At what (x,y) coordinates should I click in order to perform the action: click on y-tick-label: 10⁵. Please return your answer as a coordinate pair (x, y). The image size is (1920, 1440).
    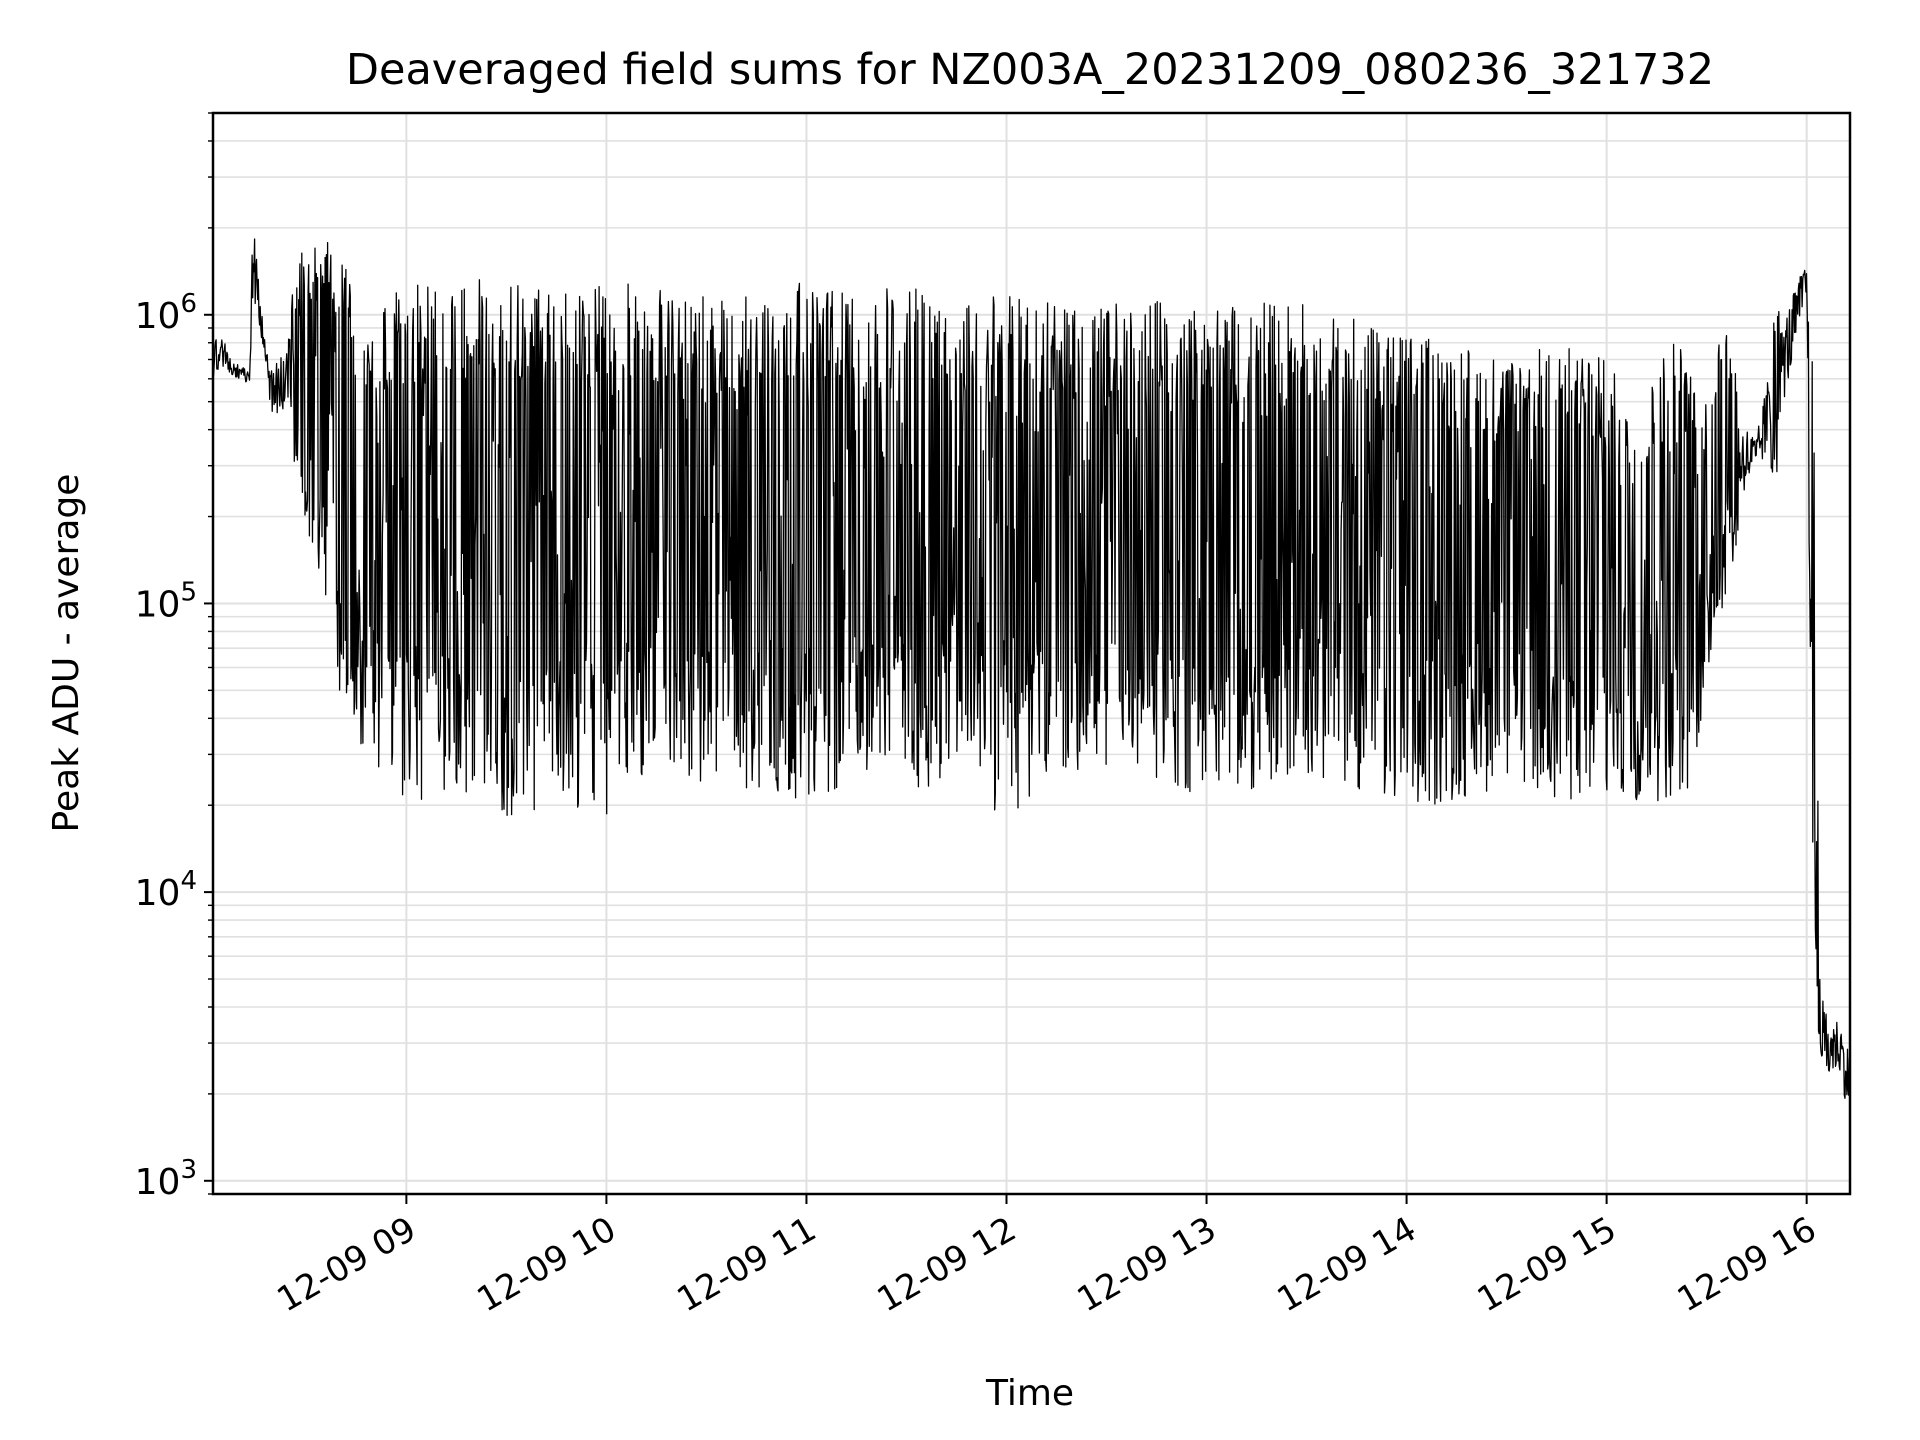
    Looking at the image, I should click on (166, 601).